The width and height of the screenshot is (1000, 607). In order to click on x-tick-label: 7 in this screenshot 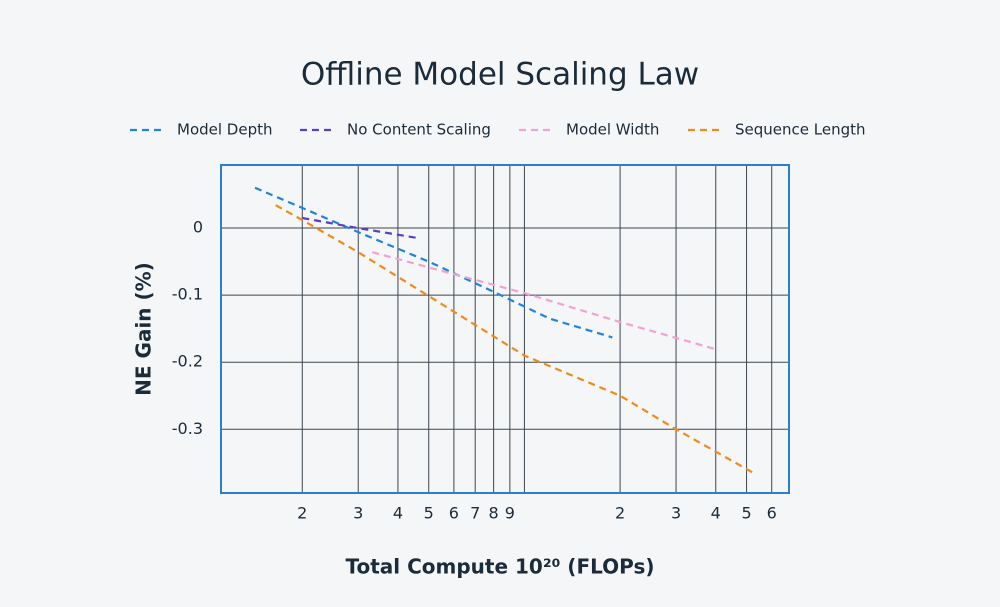, I will do `click(475, 513)`.